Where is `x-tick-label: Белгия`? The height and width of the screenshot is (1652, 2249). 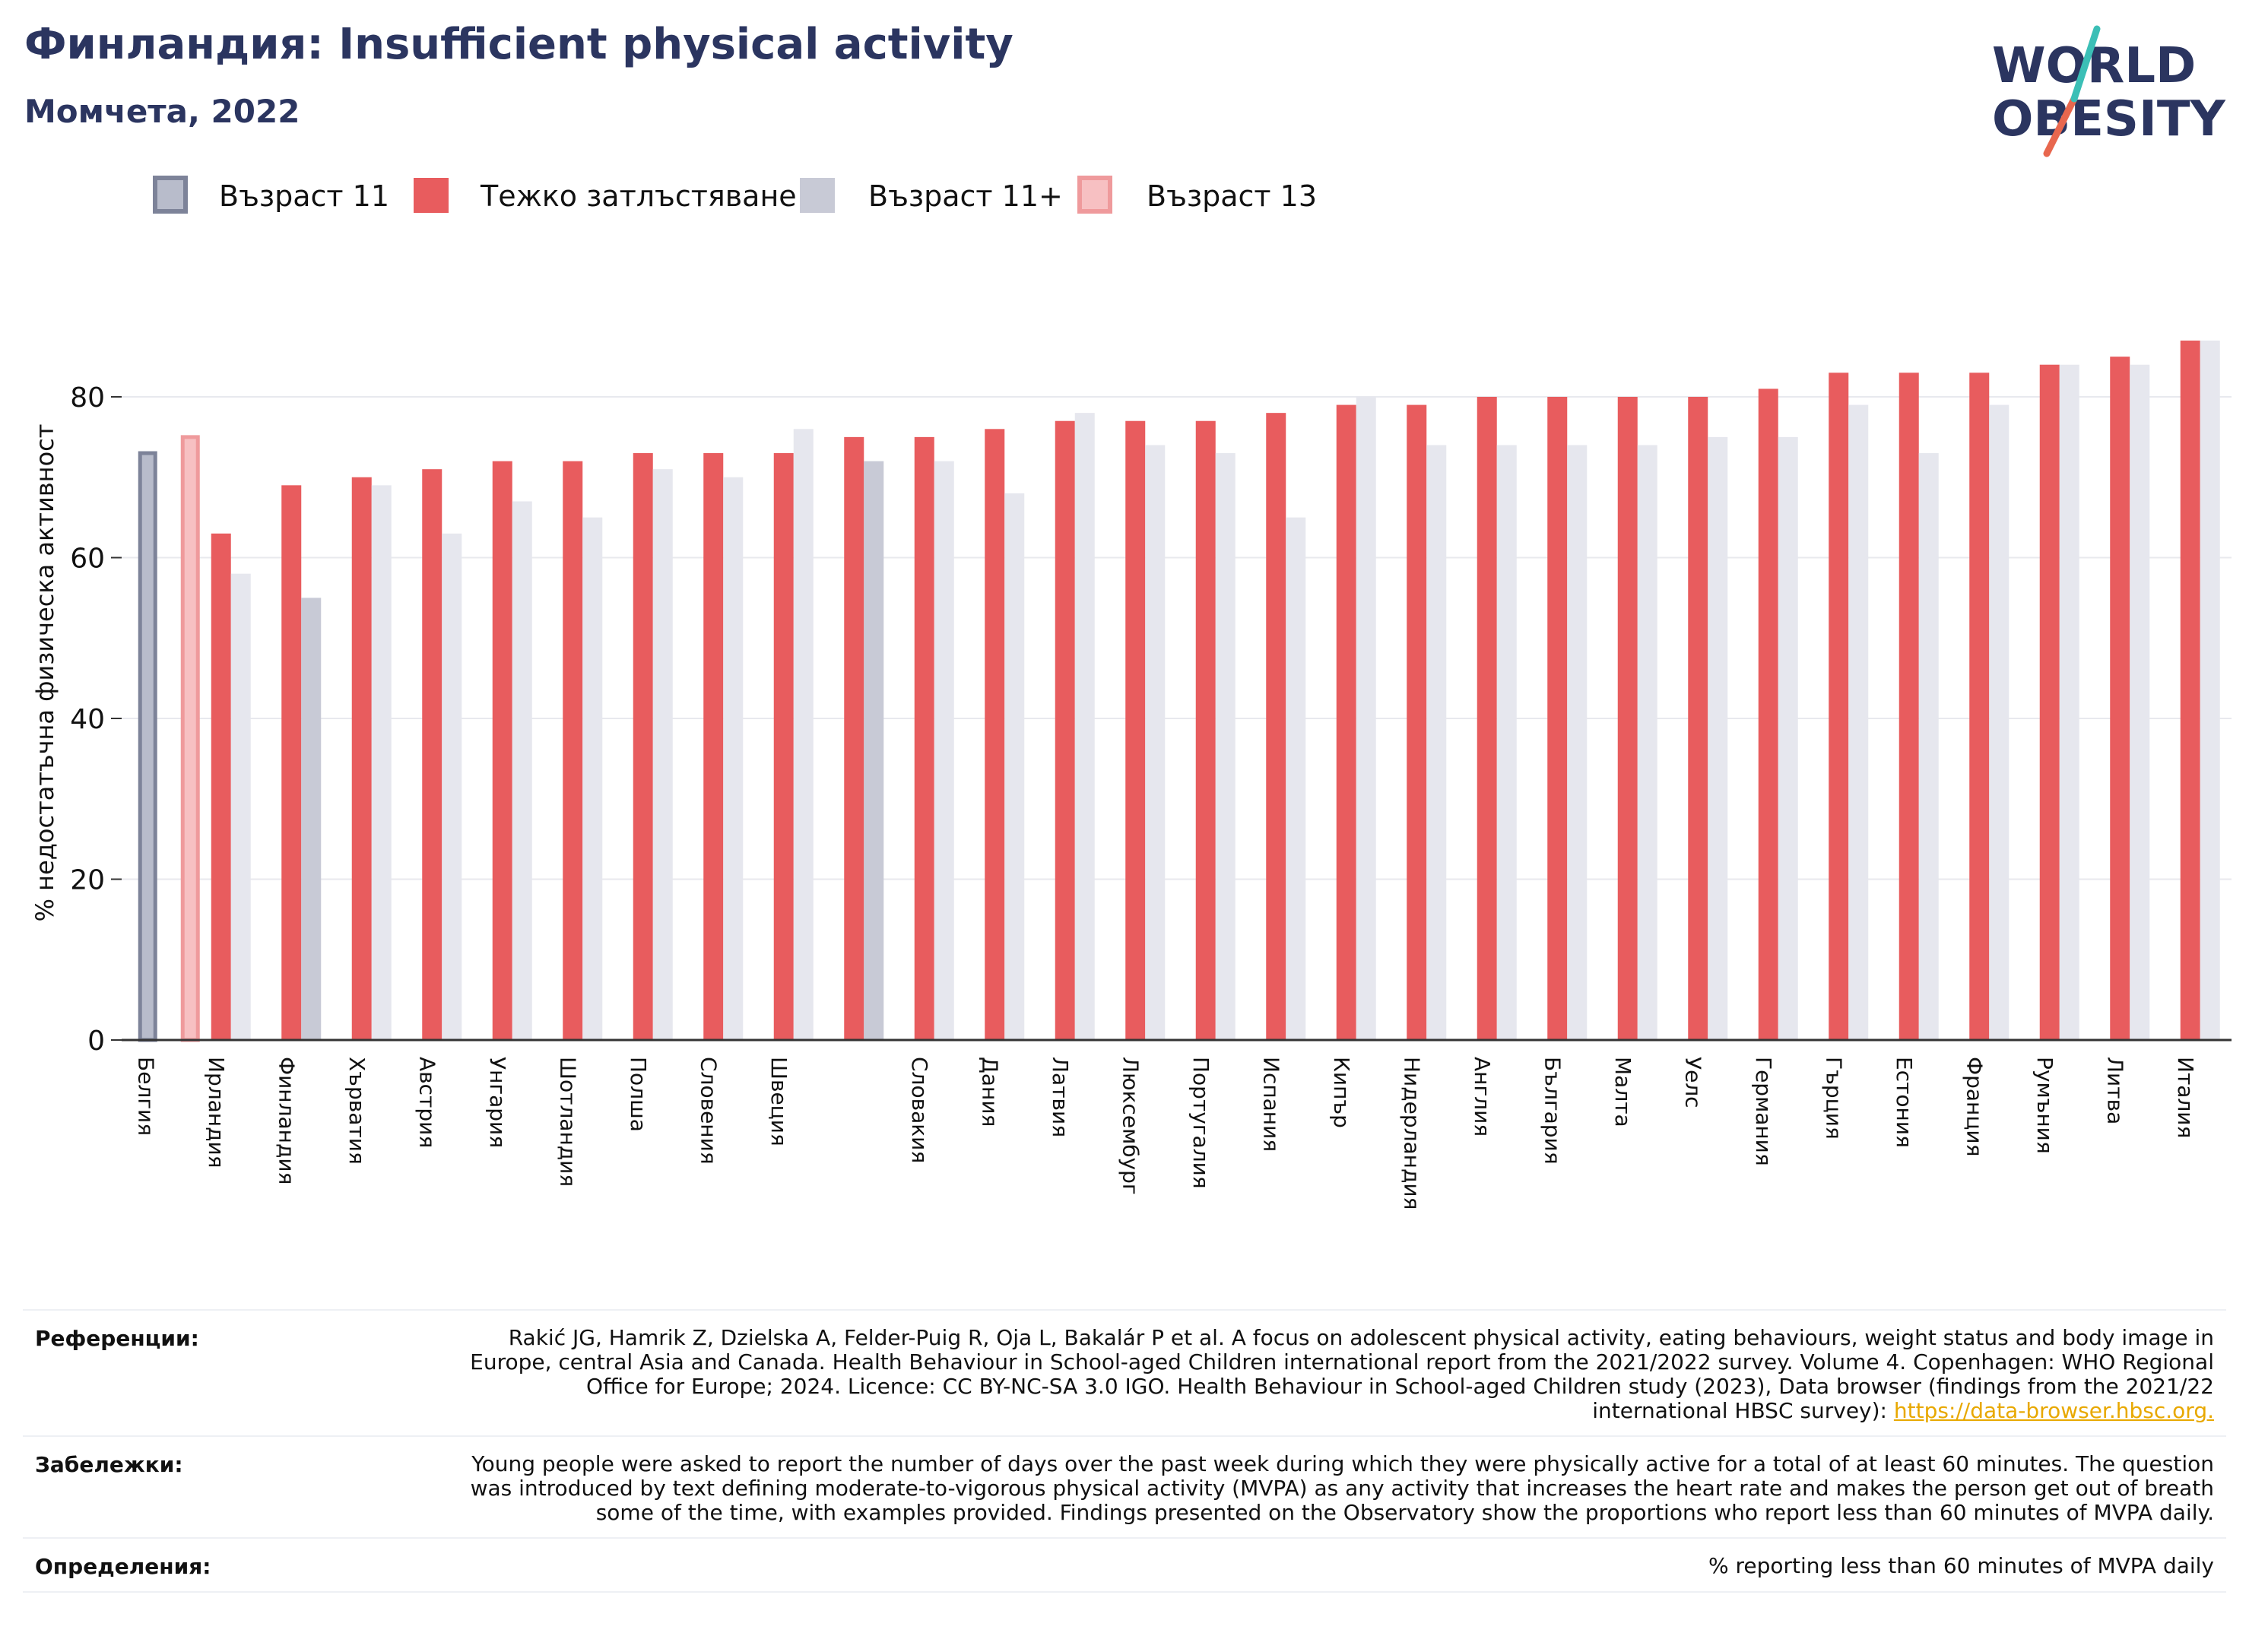
x-tick-label: Белгия is located at coordinates (145, 1096).